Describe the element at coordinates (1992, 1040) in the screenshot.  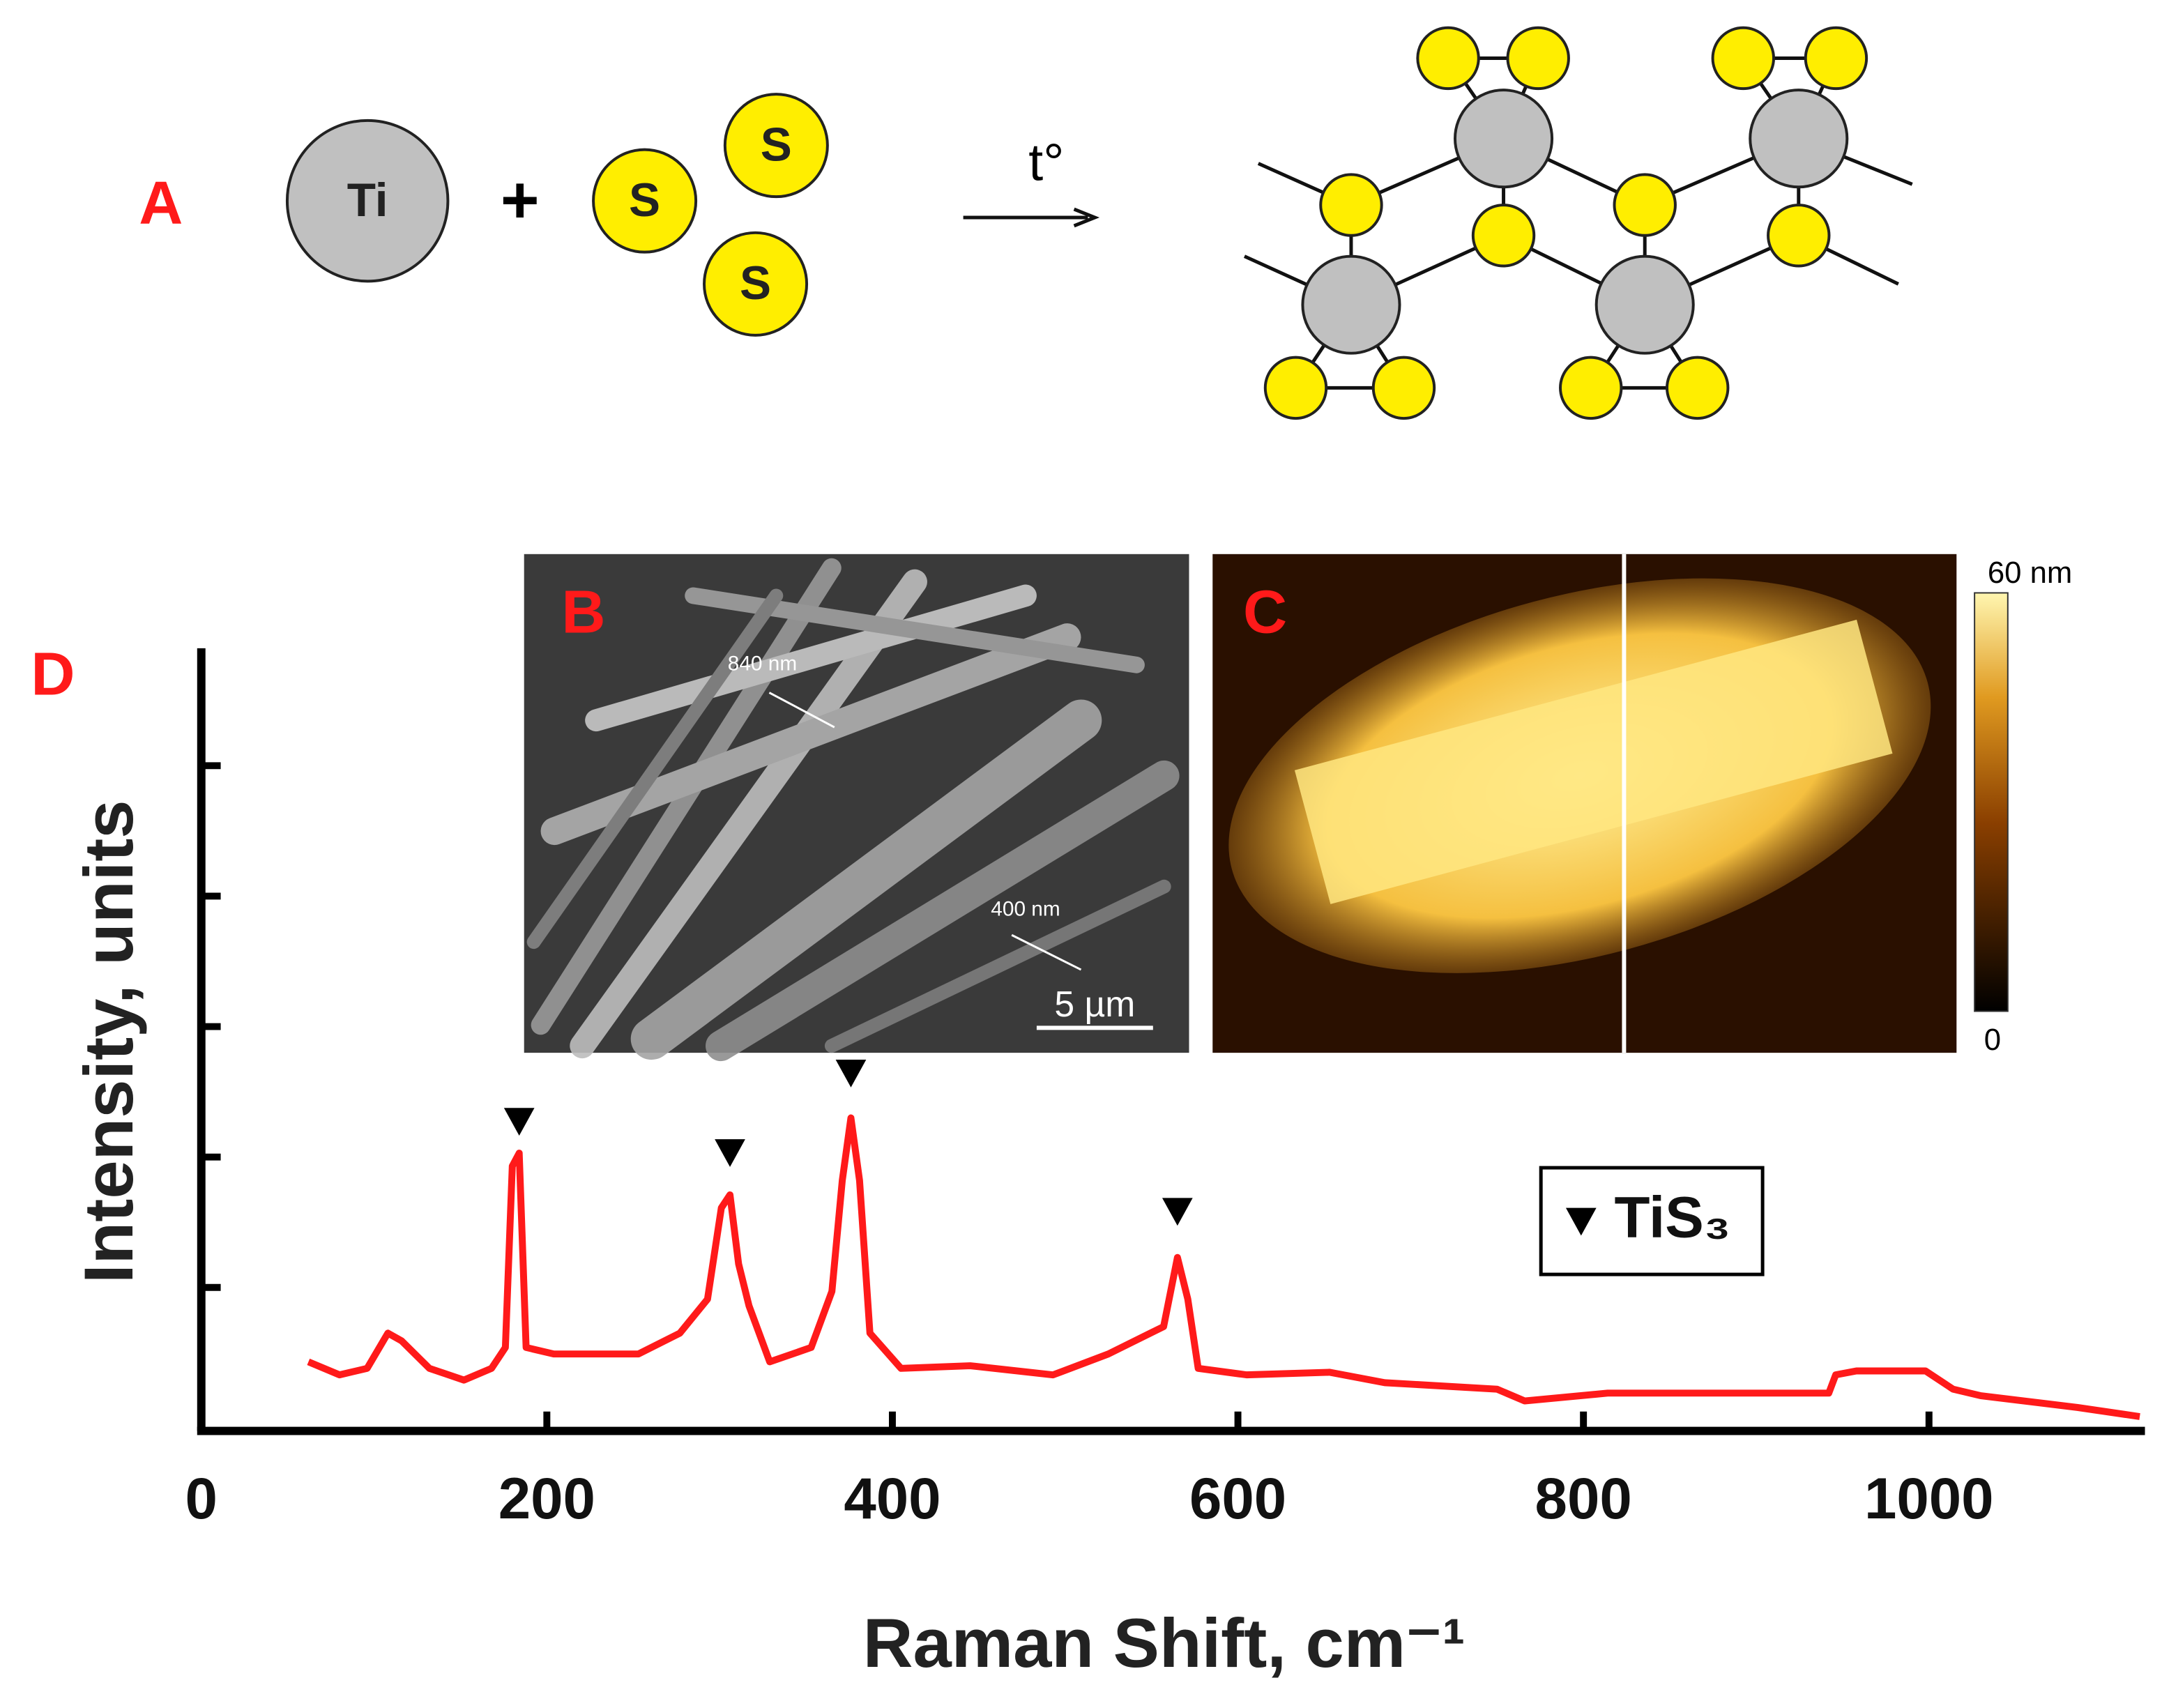
I see `colorbar-label: 0` at that location.